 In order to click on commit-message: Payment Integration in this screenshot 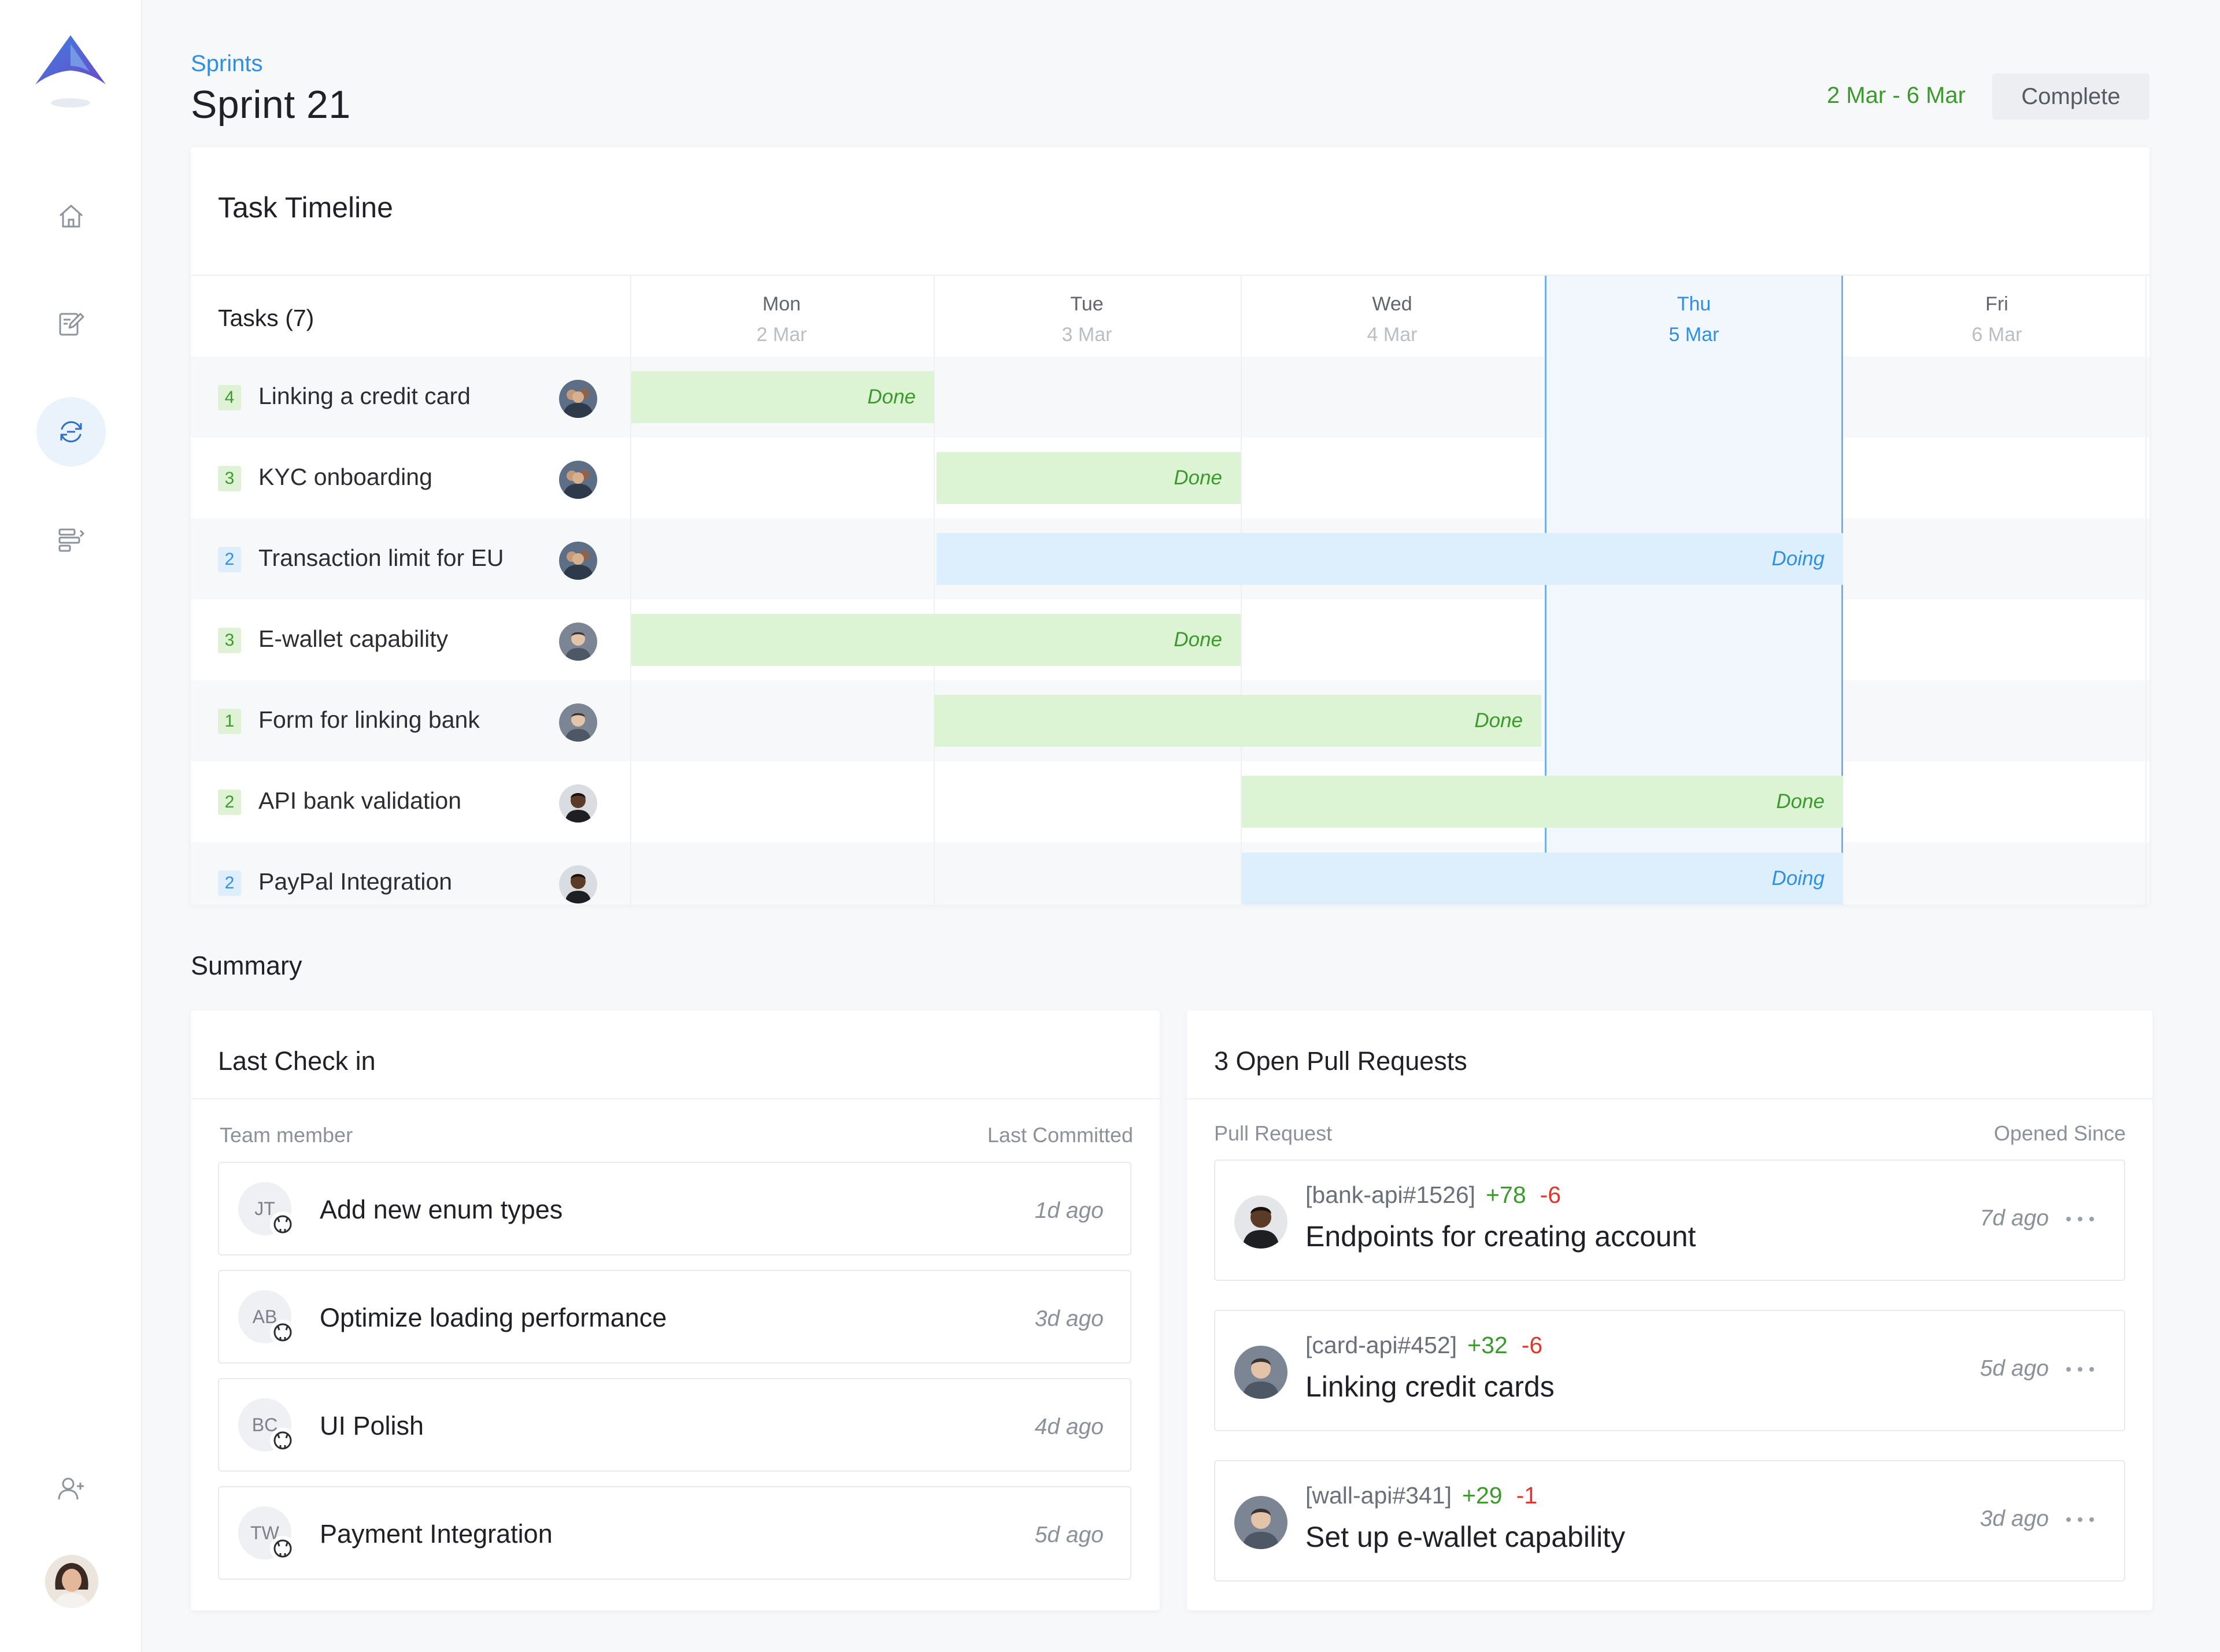, I will do `click(437, 1534)`.